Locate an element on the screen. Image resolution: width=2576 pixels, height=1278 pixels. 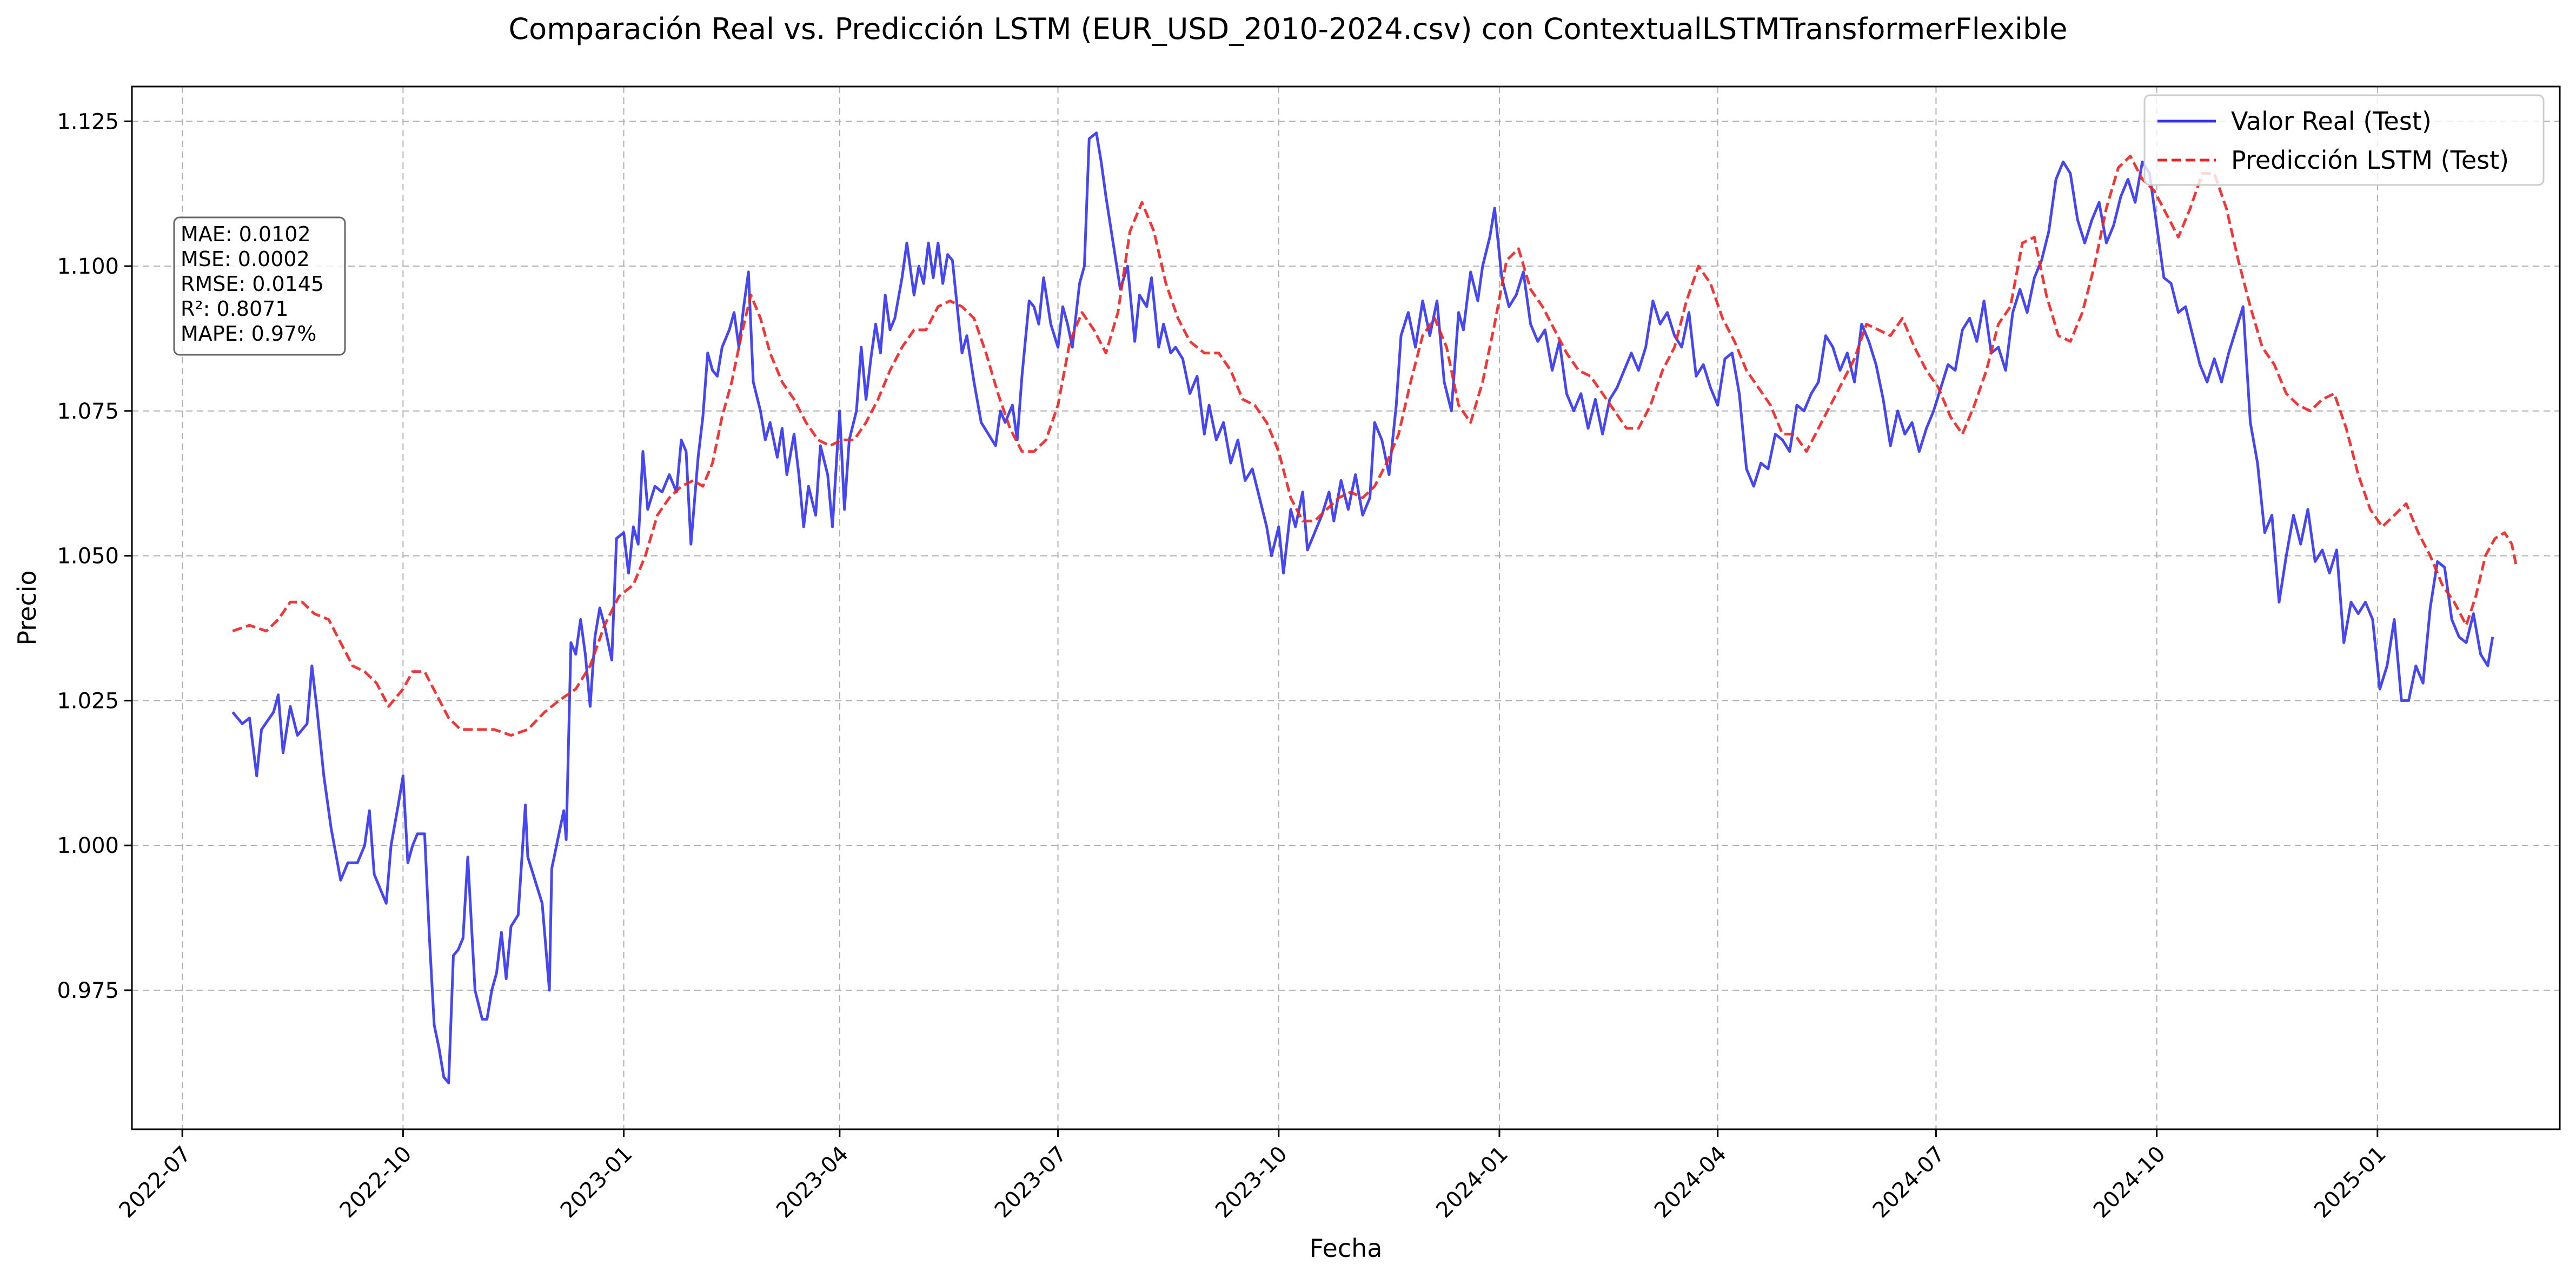
legend: Valor Real (Test) Predicción LSTM (Test) is located at coordinates (2344, 140).